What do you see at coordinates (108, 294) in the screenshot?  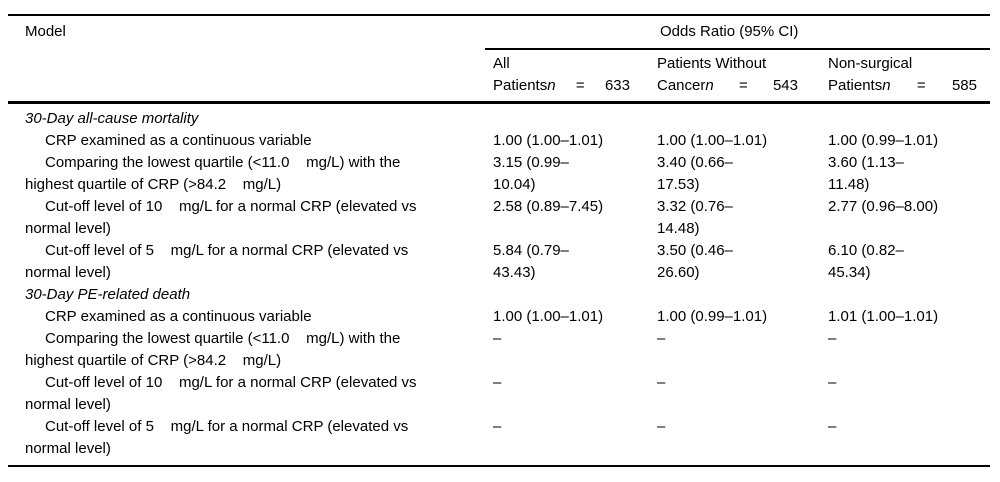 I see `section-label: 30-Day PE-related death` at bounding box center [108, 294].